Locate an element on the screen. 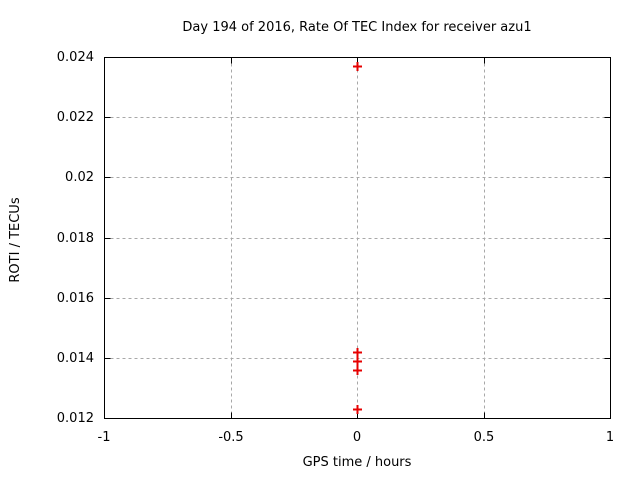  x-tick-label: -0.5 is located at coordinates (230, 437).